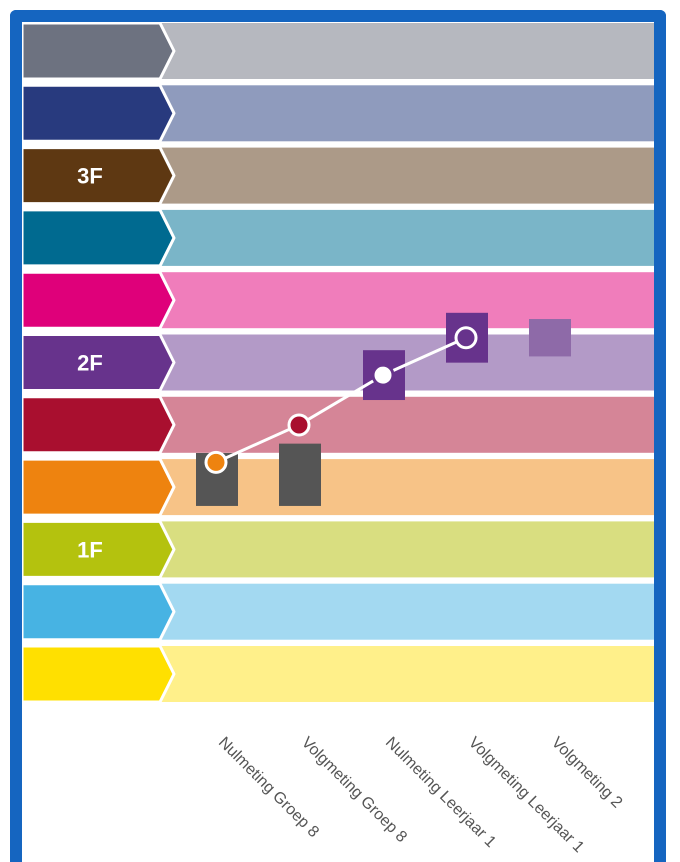 The height and width of the screenshot is (862, 680). Describe the element at coordinates (90, 363) in the screenshot. I see `level-label: 2F` at that location.